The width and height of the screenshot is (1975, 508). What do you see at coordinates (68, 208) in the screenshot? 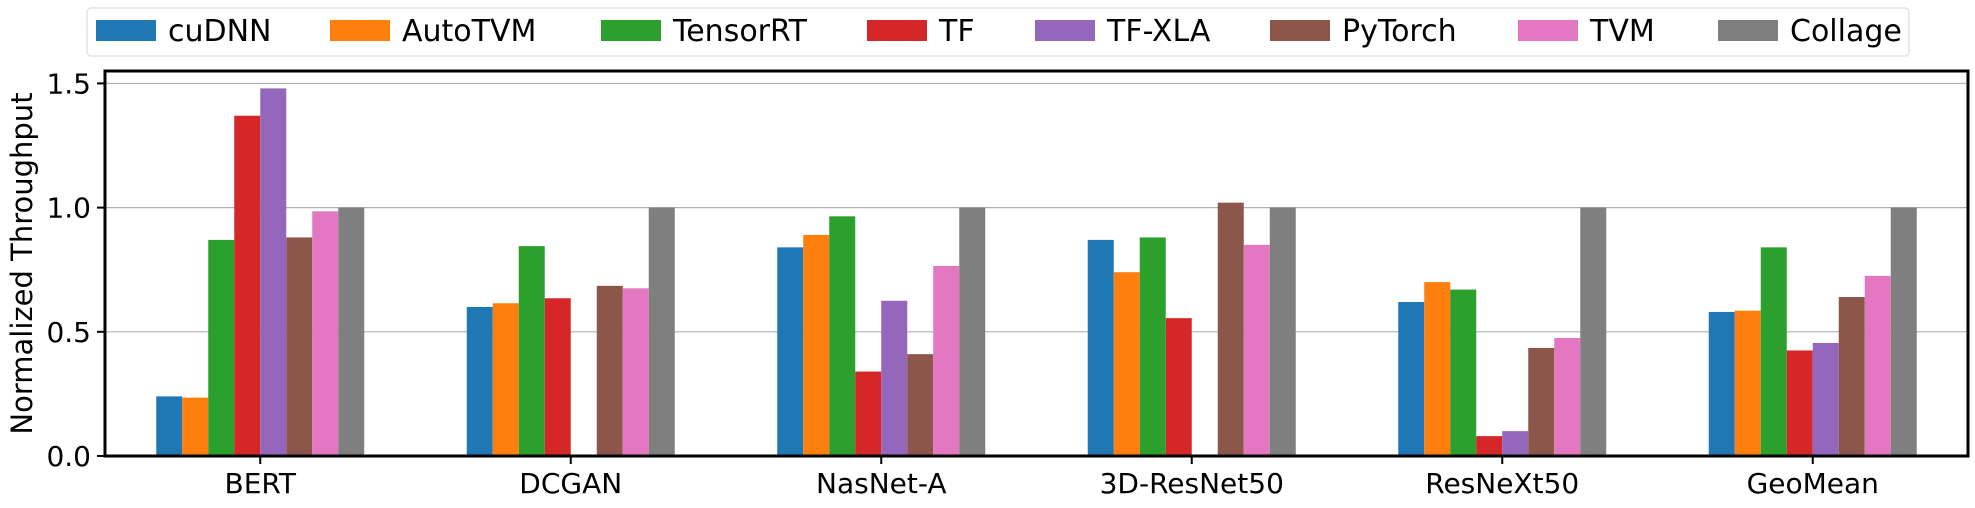
I see `y-tick-label: 1.0` at bounding box center [68, 208].